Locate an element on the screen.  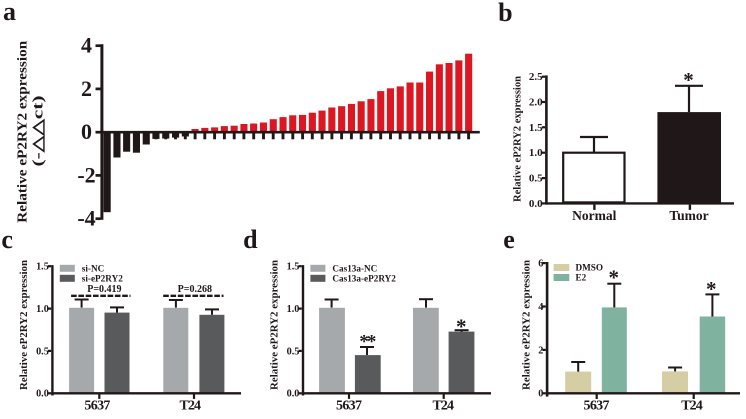
svg-text: -4 is located at coordinates (86, 218).